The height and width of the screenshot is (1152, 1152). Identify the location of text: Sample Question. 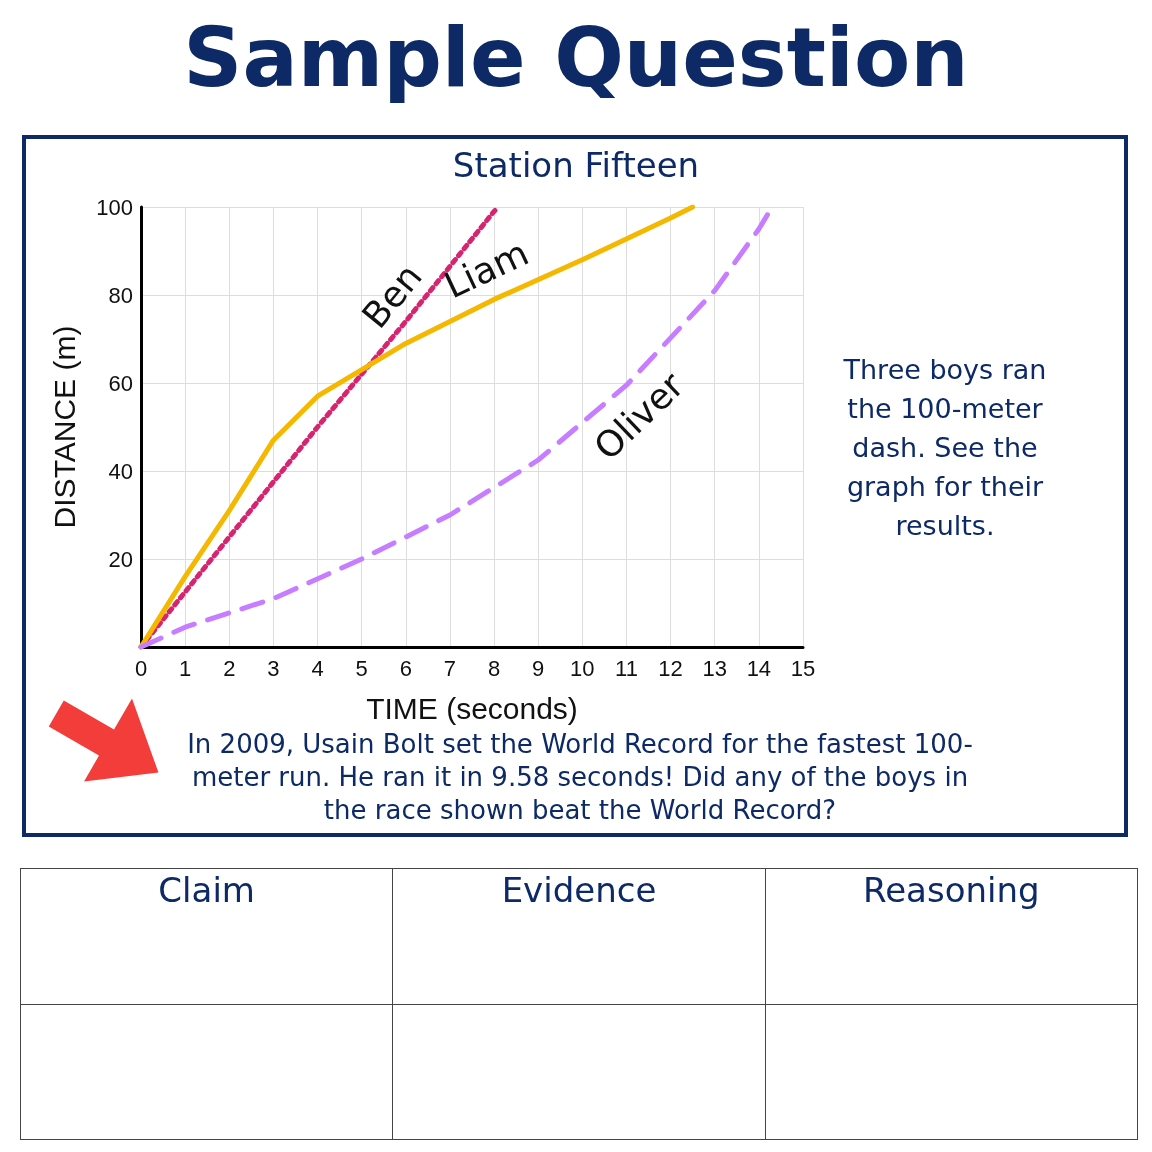
(576, 57).